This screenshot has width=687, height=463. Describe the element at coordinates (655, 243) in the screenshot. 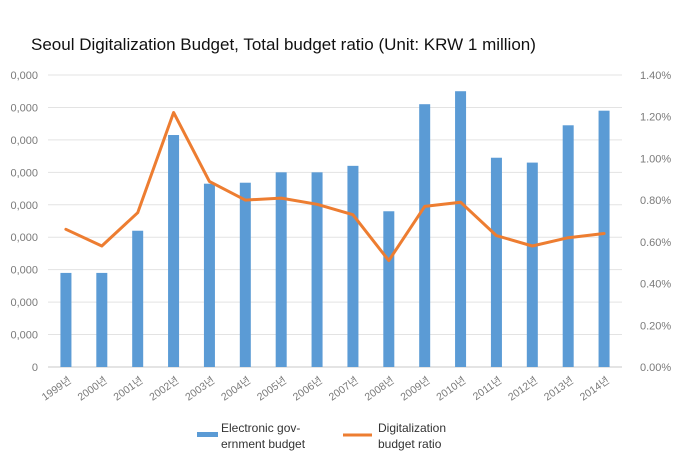

I see `right-tick-label: 0.60%` at that location.